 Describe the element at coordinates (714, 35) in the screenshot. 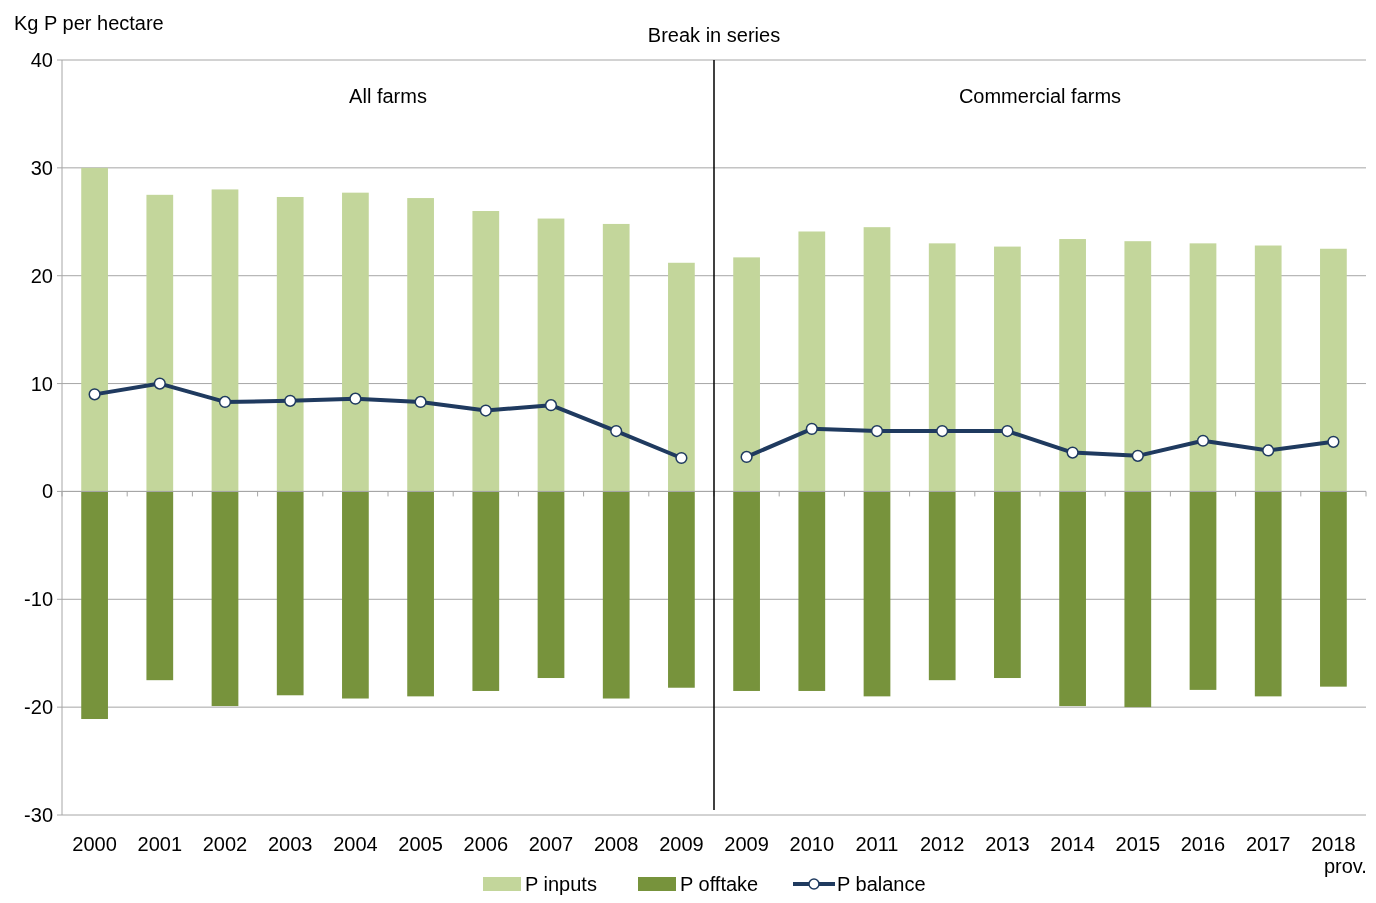

I see `ref-line-label: Break in series` at that location.